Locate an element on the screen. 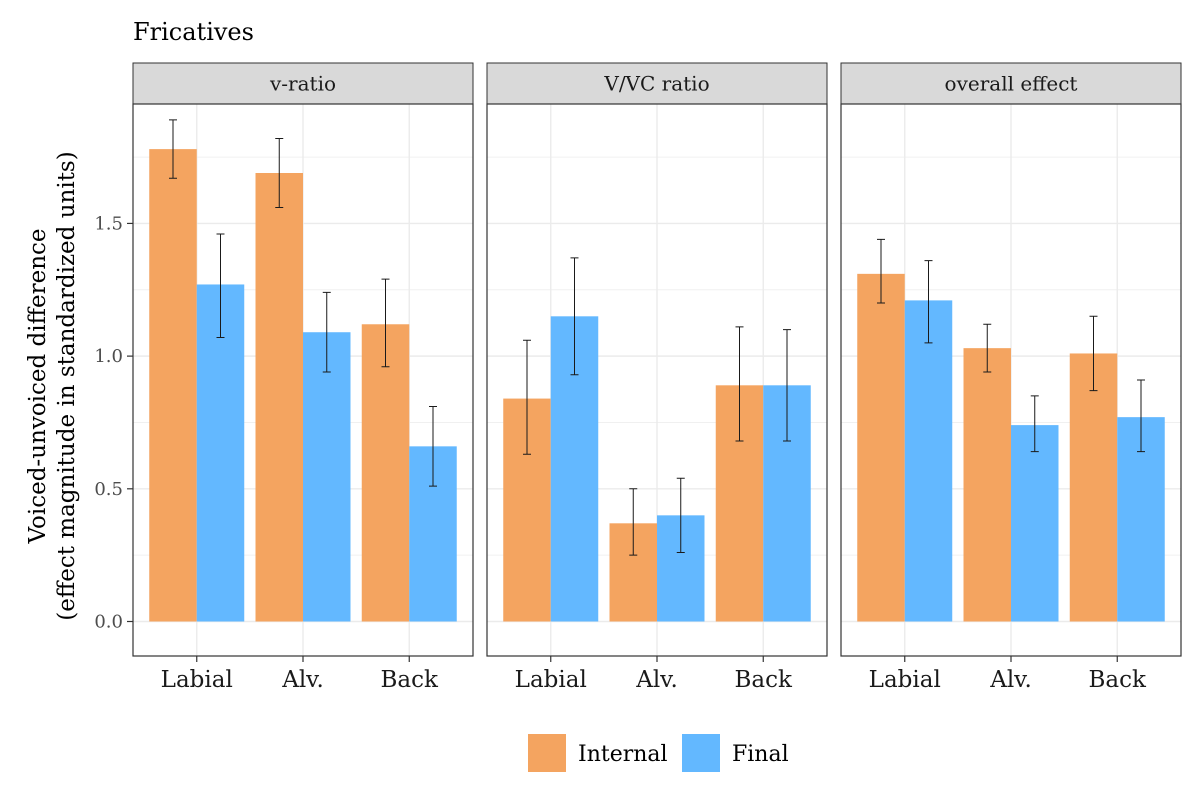 The image size is (1200, 793). legend-item-final: Final is located at coordinates (735, 753).